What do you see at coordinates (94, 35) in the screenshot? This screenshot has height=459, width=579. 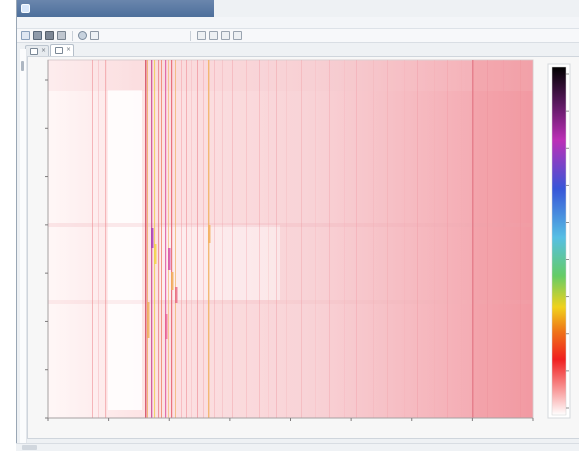 I see `cursor-icon` at bounding box center [94, 35].